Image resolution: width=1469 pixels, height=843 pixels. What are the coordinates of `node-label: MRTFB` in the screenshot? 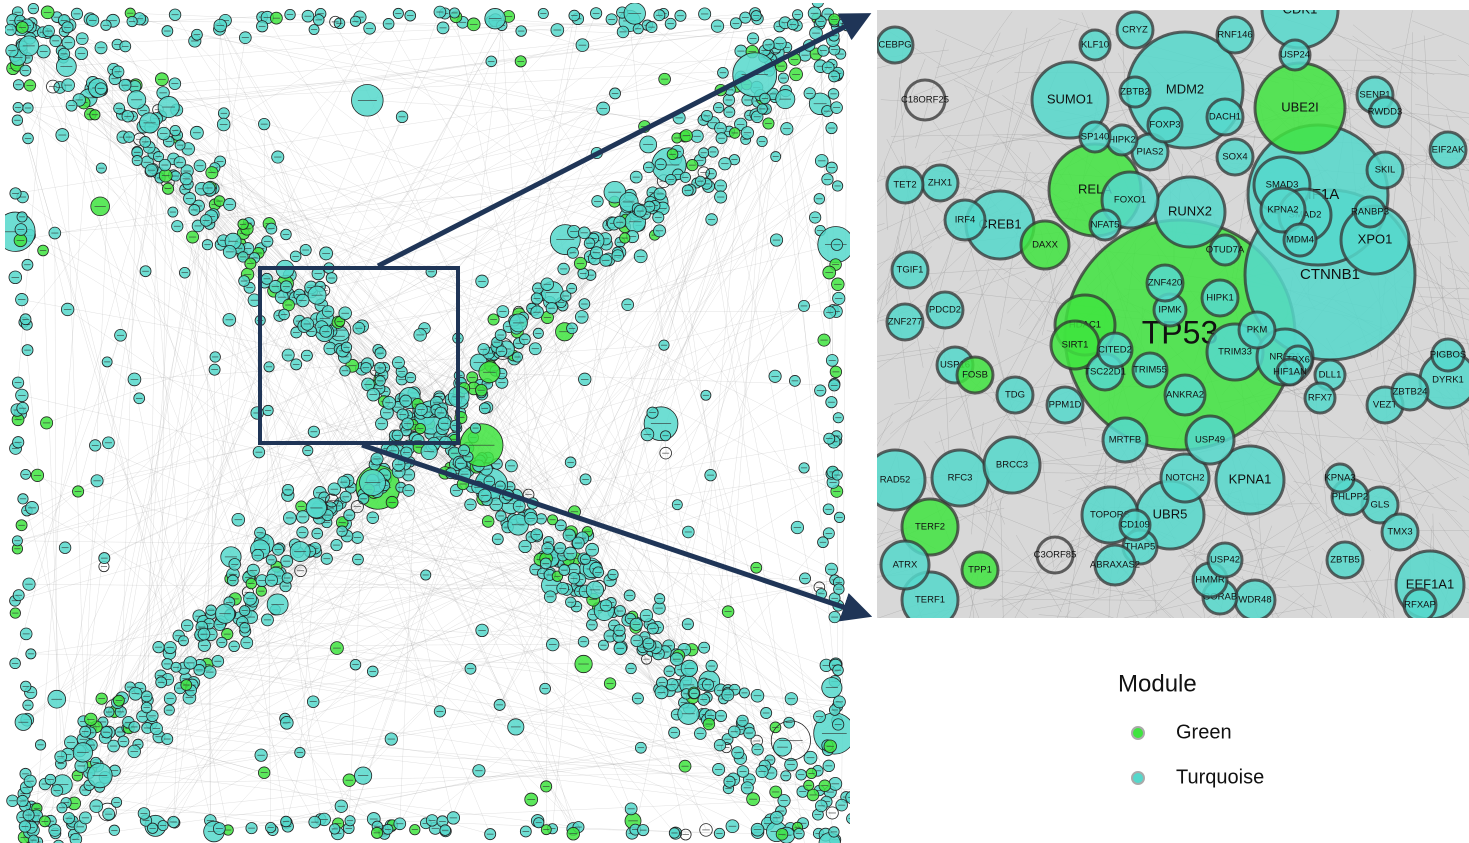 It's located at (1125, 440).